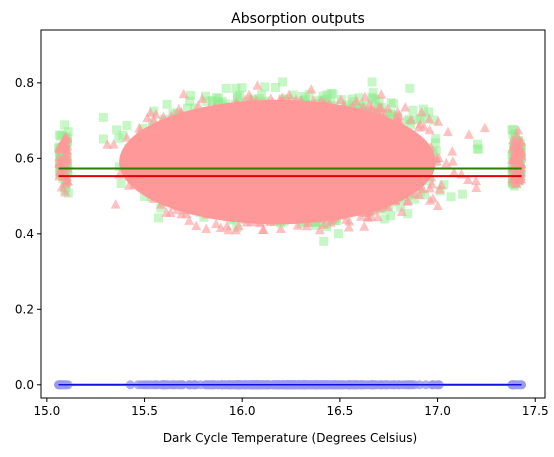 Image resolution: width=554 pixels, height=457 pixels. I want to click on x-axis: 15.0 15.5 16.0 16.5 17.0 17.5, so click(291, 408).